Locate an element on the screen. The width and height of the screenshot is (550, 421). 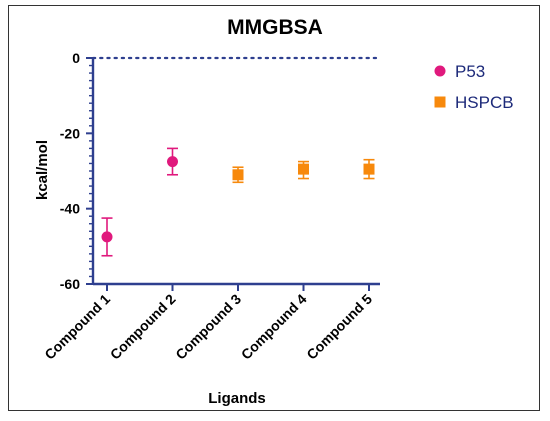
x-tick-label: Compound 3 is located at coordinates (208, 327).